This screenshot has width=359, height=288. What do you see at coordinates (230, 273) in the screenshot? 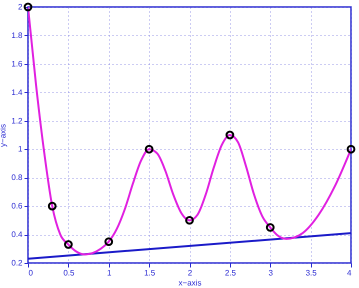
I see `x-tick-label: 2.5` at bounding box center [230, 273].